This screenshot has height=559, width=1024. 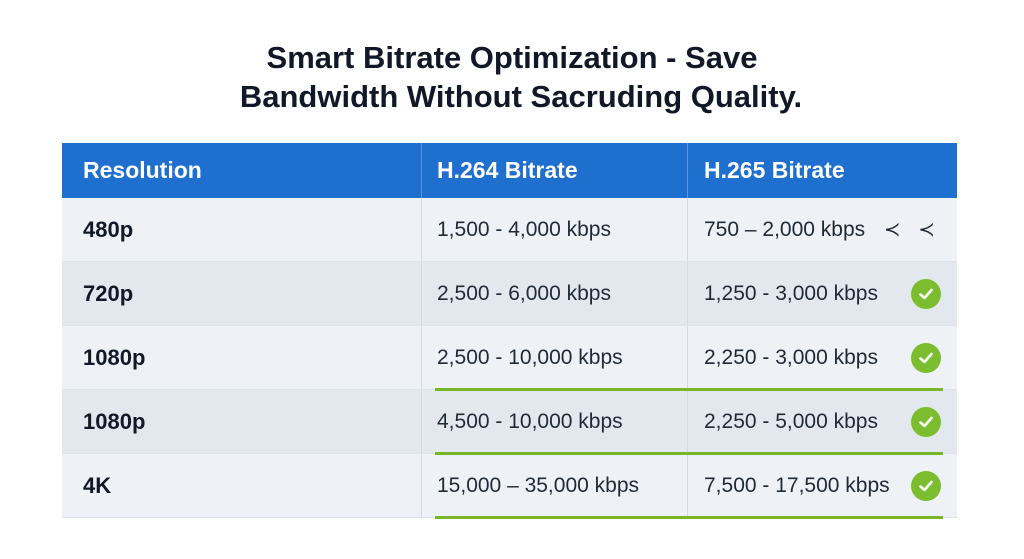 I want to click on resolution-cell: 480p, so click(x=108, y=229).